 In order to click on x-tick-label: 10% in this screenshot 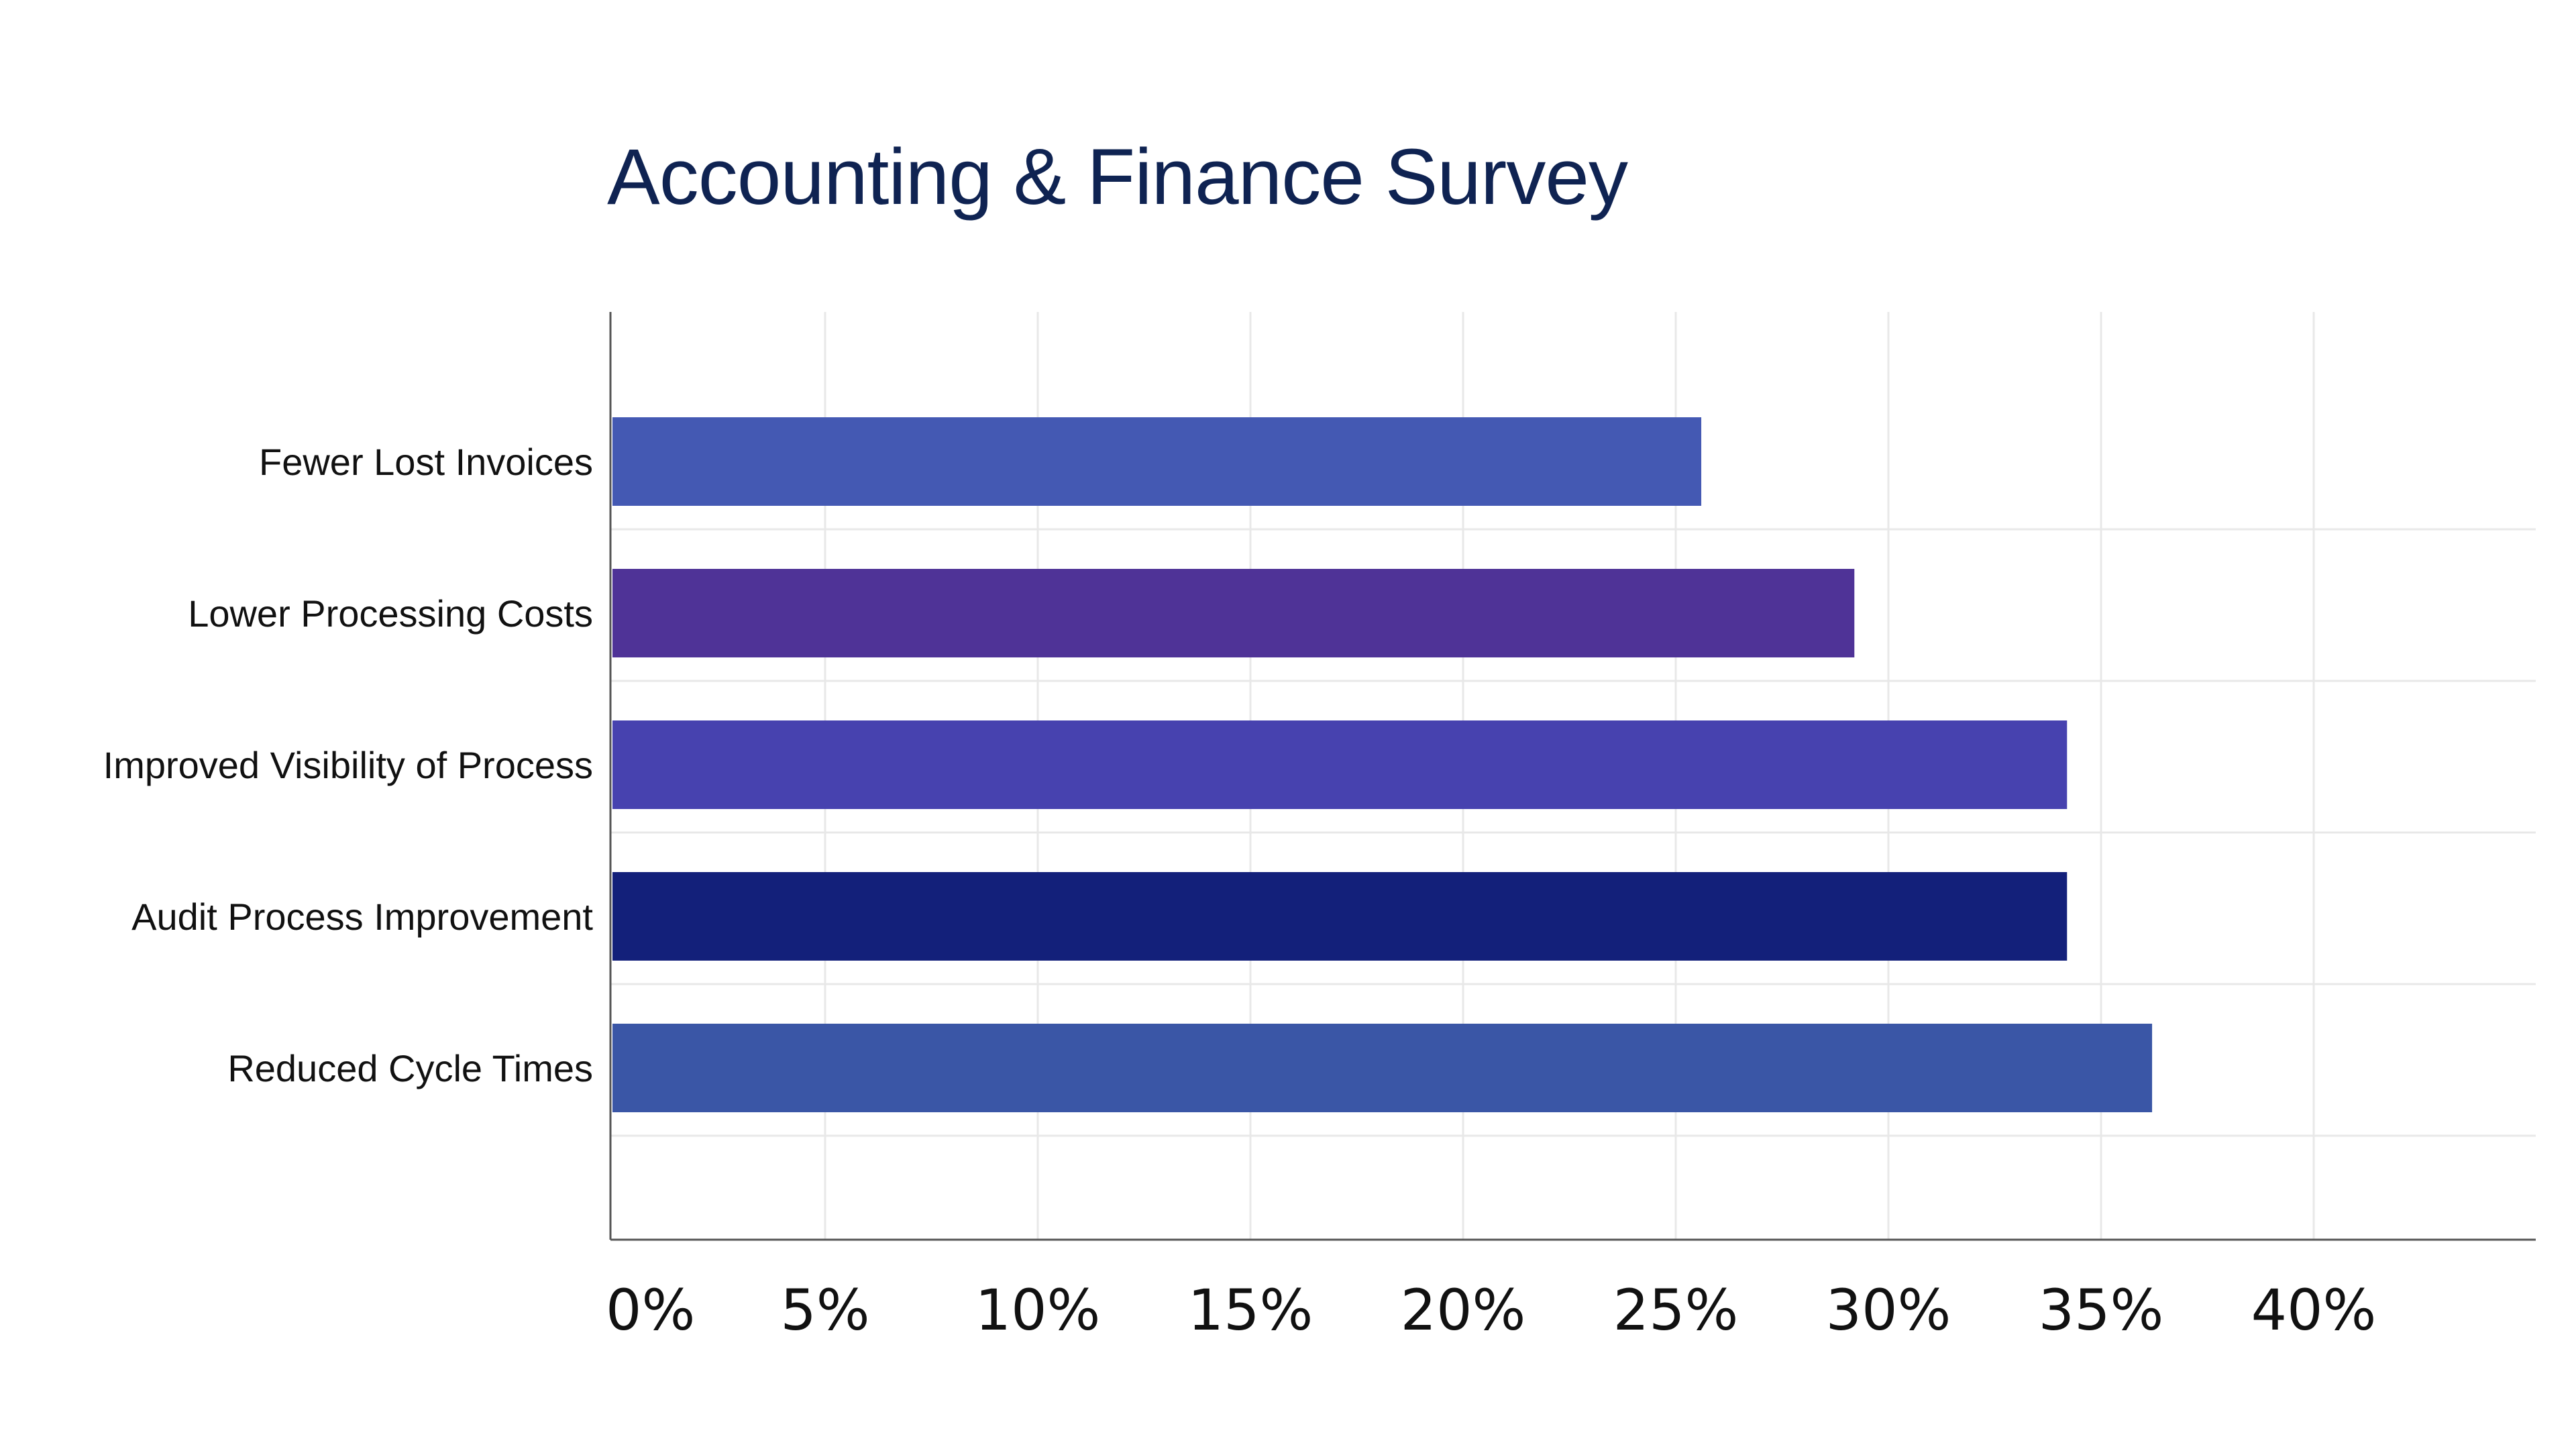, I will do `click(1038, 1310)`.